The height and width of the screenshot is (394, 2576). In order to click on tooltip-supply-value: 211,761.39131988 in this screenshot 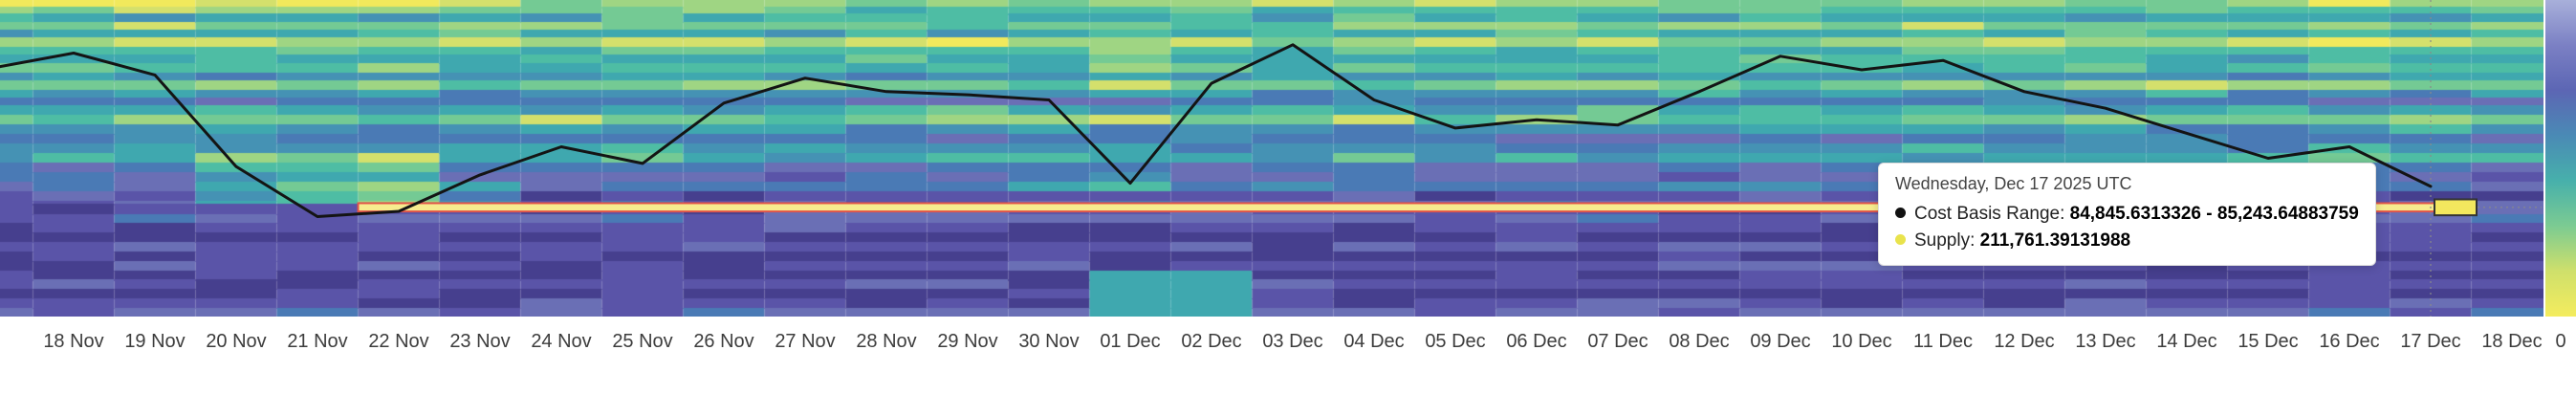, I will do `click(2055, 241)`.